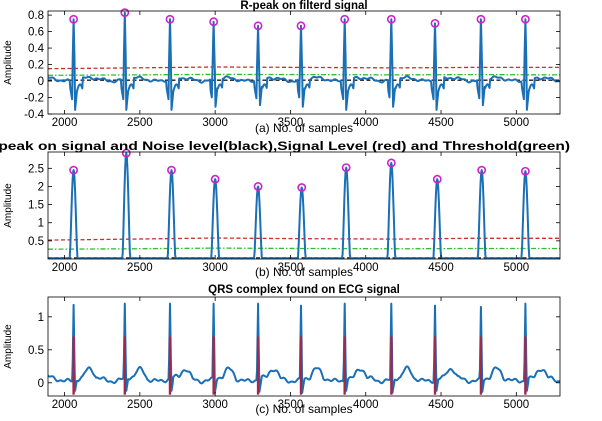 The image size is (602, 421). Describe the element at coordinates (304, 290) in the screenshot. I see `chart-title: QRS complex found on ECG signal` at that location.